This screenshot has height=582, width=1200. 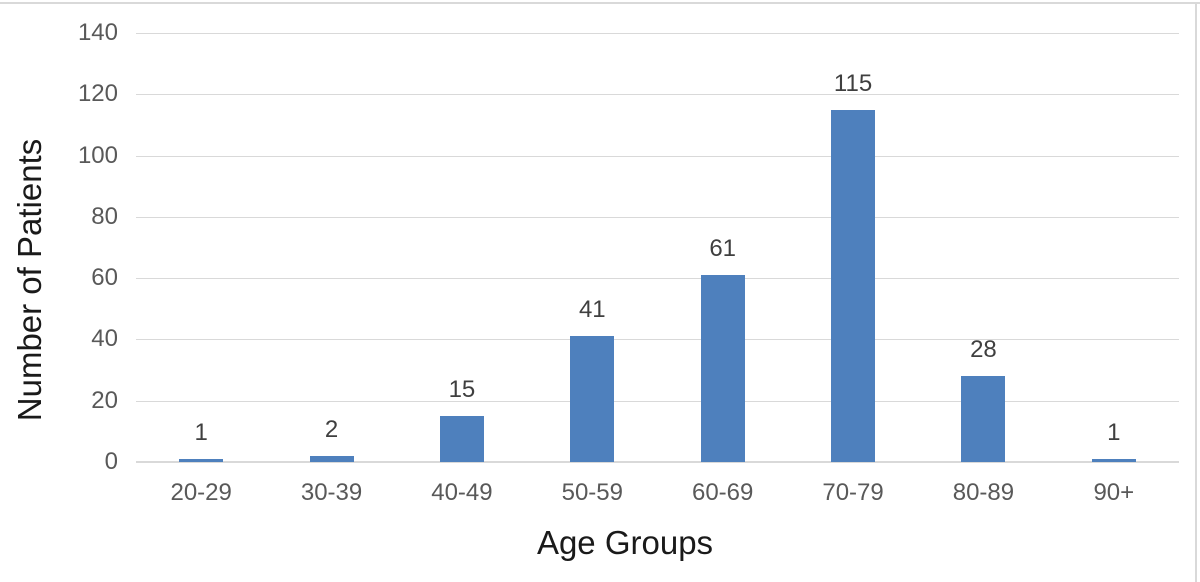 I want to click on x-tick-label-30-39: 30-39, so click(x=331, y=492).